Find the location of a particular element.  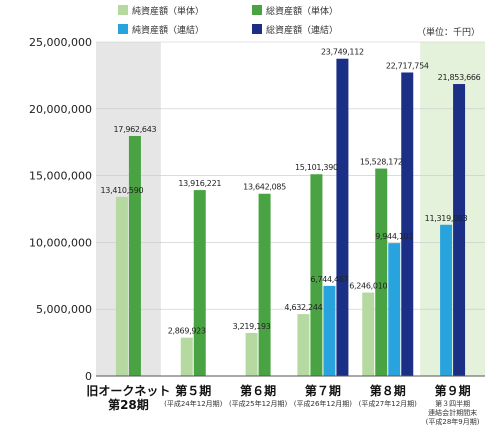

category-label: 第７期 is located at coordinates (323, 390).